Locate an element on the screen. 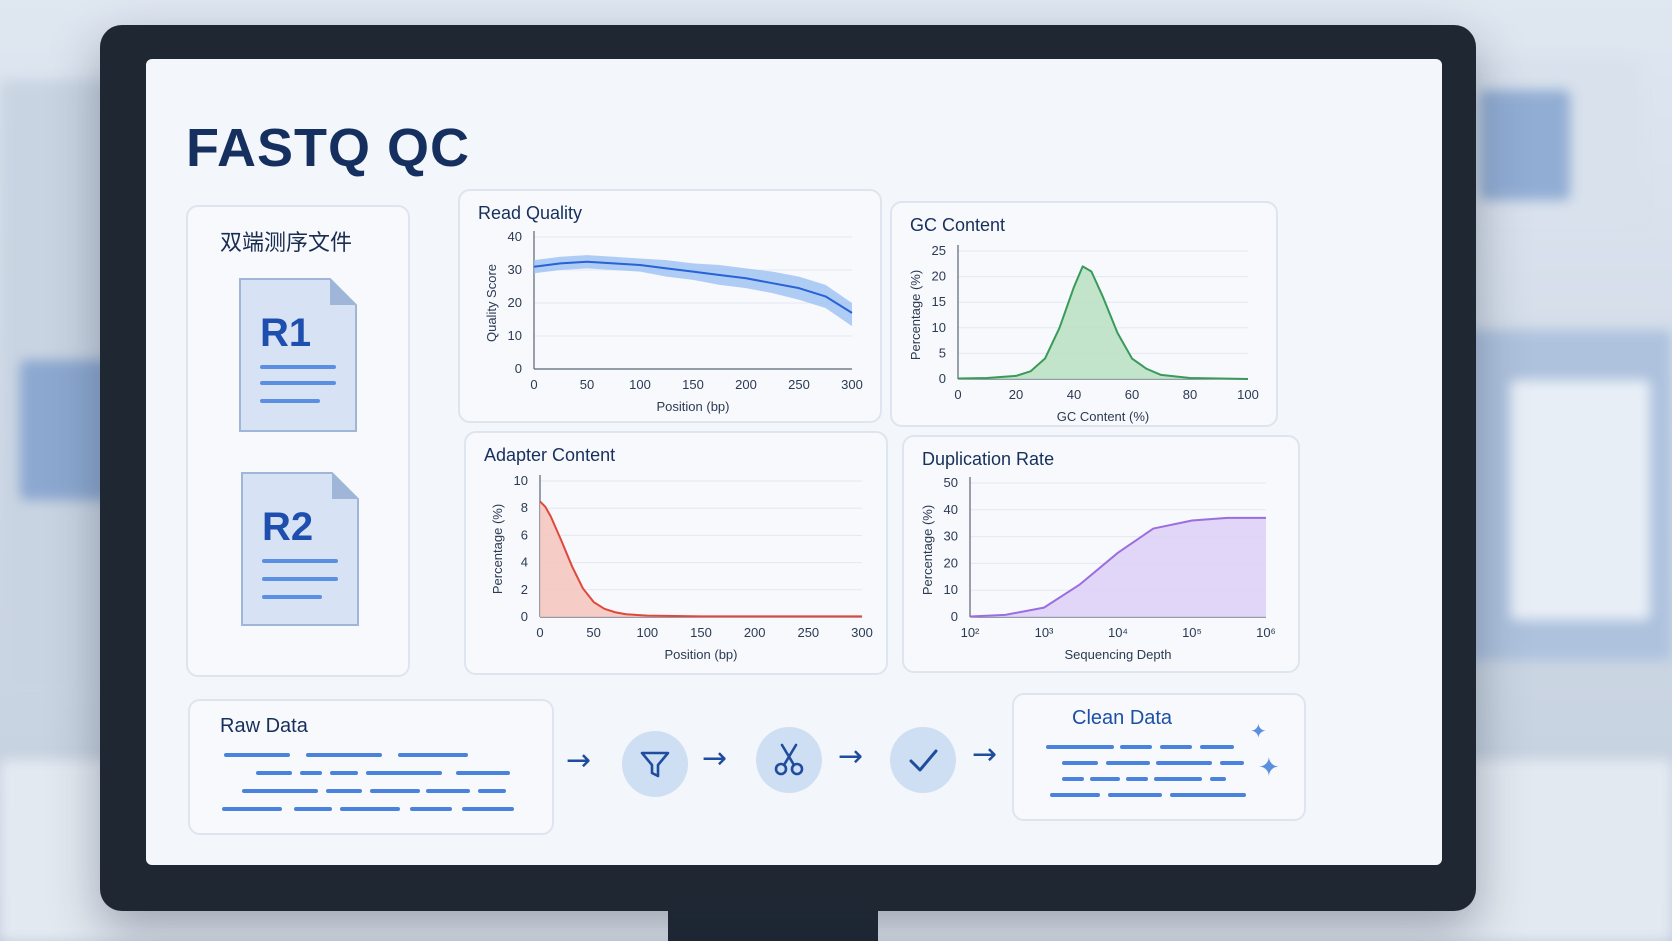 The image size is (1672, 941). file-label: R2 is located at coordinates (288, 527).